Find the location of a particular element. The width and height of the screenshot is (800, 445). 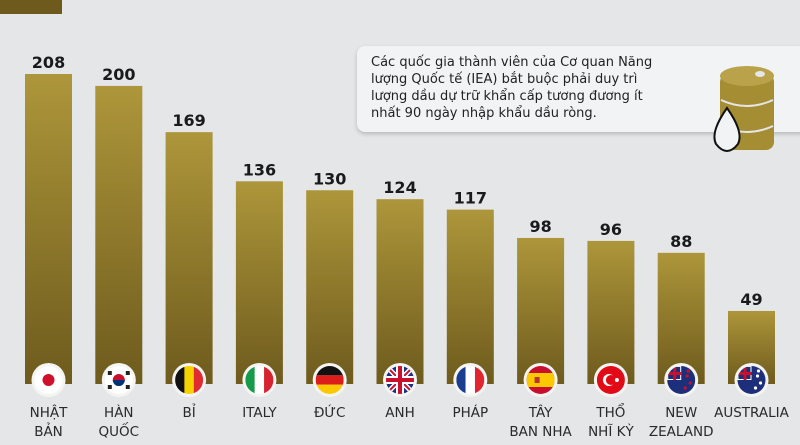

bar-group: 98 TÂY BAN NHA is located at coordinates (540, 328).